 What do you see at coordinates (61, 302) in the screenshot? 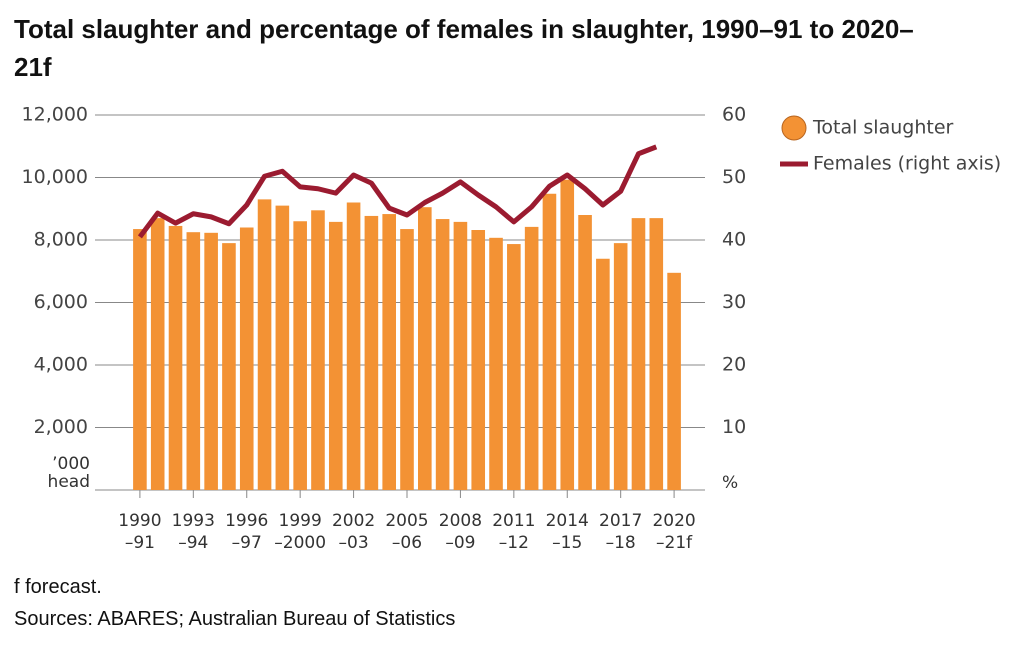
I see `y-tick-label: 6,000` at bounding box center [61, 302].